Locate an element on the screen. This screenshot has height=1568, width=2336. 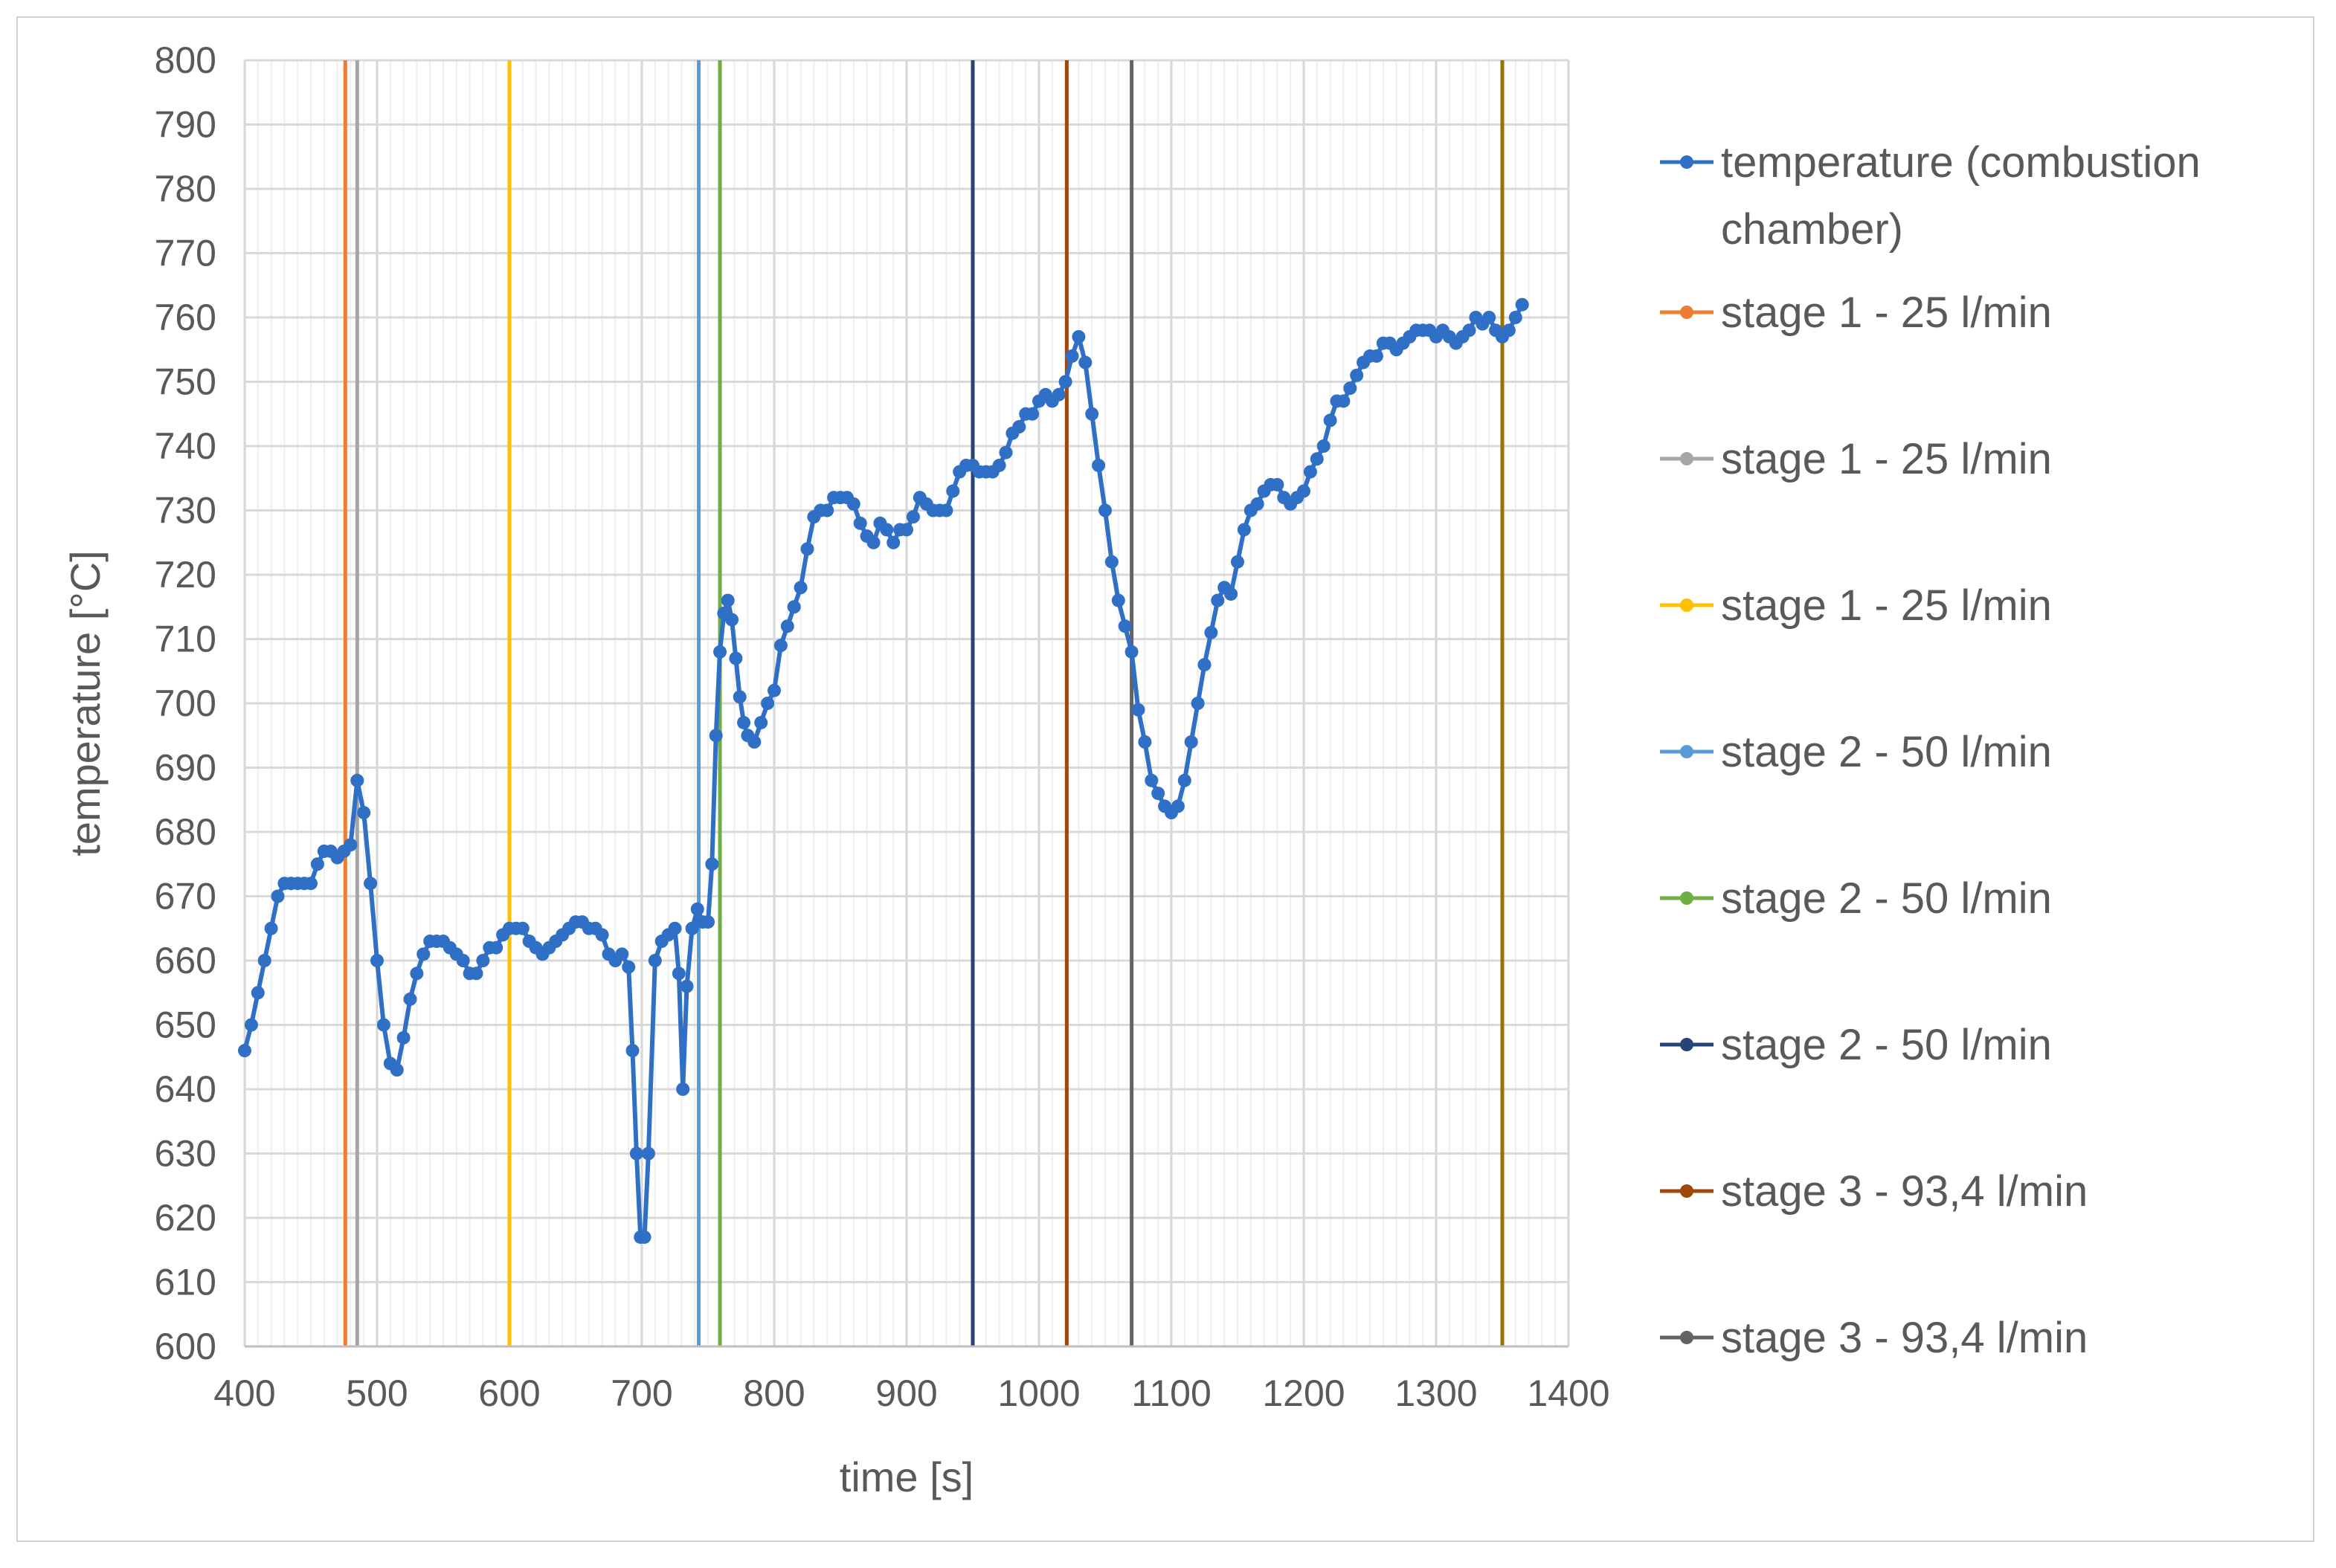
y-tick-label: 700 is located at coordinates (185, 703).